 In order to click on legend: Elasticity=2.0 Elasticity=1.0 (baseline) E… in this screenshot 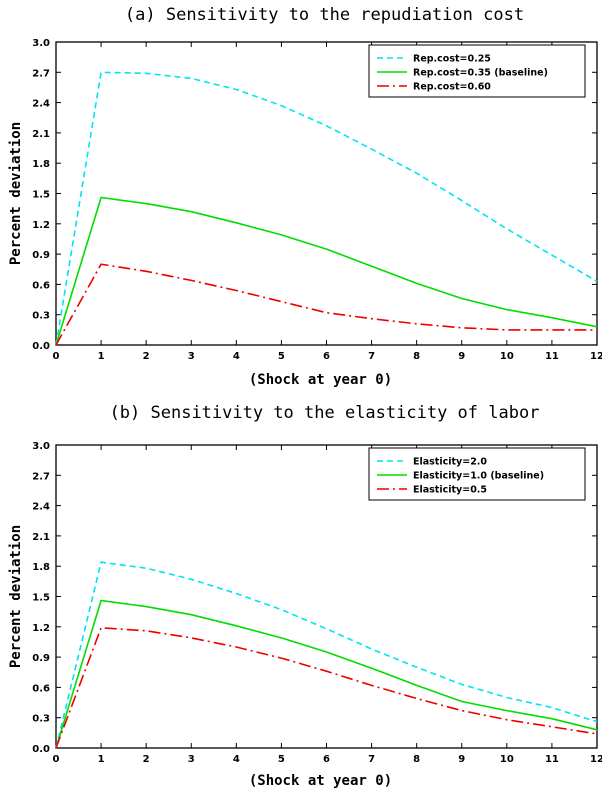, I will do `click(477, 474)`.